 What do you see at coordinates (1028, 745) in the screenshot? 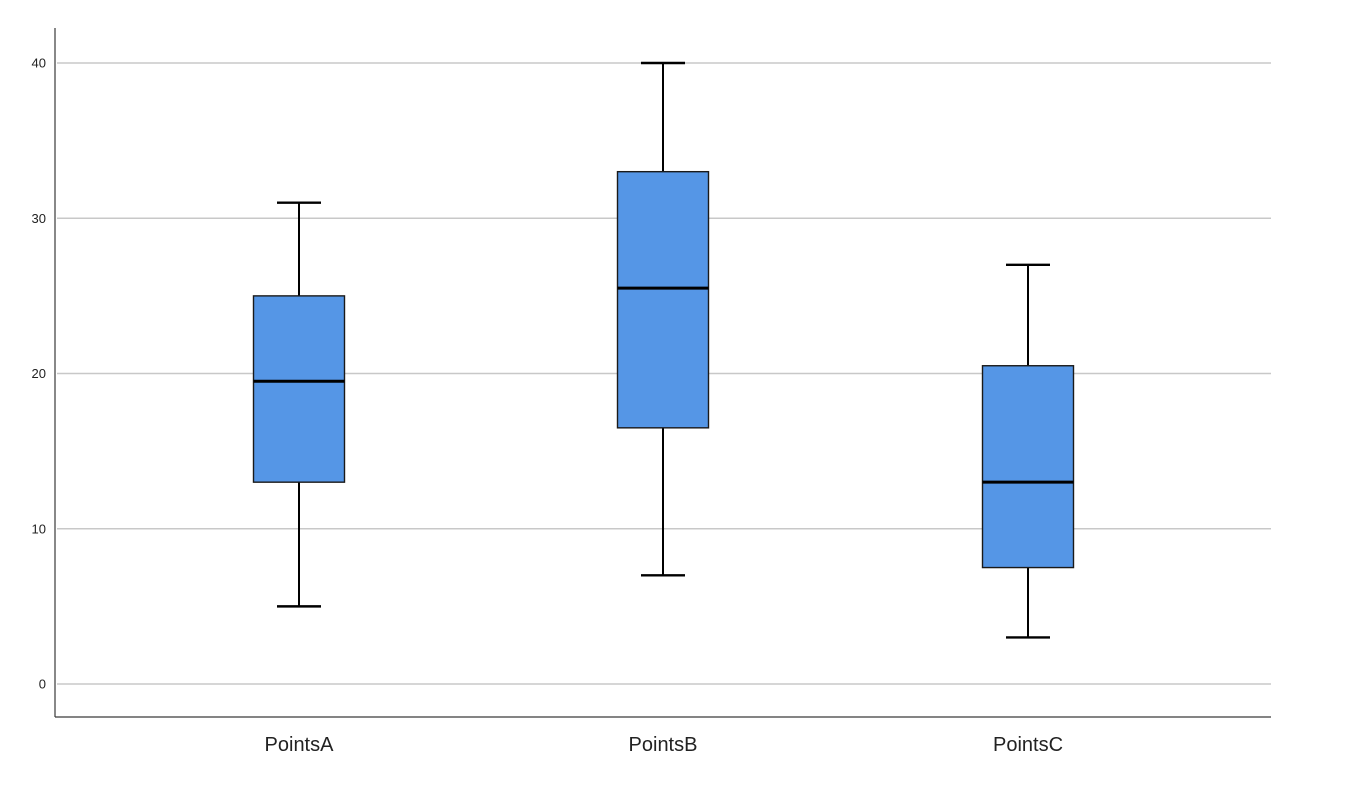
I see `x-tick-label-PointsC: PointsC` at bounding box center [1028, 745].